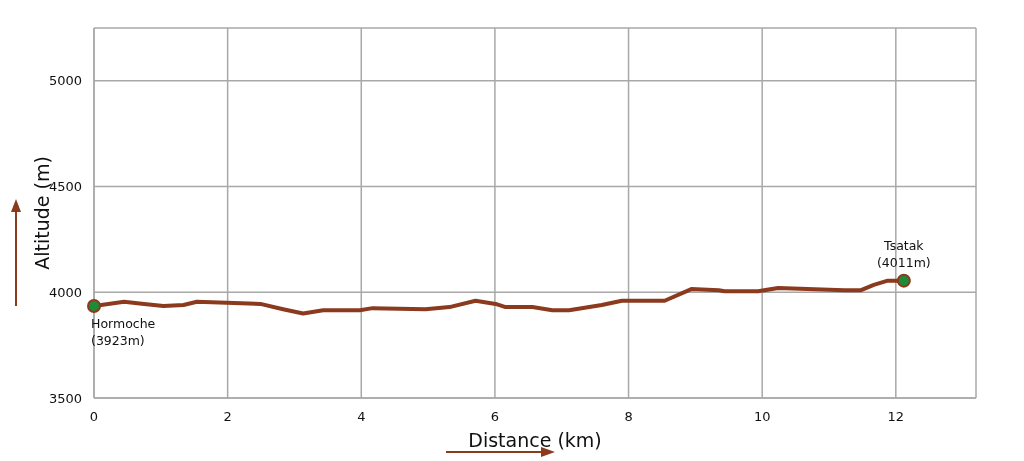 The image size is (1024, 461). I want to click on y-tick-label: 5000, so click(65, 81).